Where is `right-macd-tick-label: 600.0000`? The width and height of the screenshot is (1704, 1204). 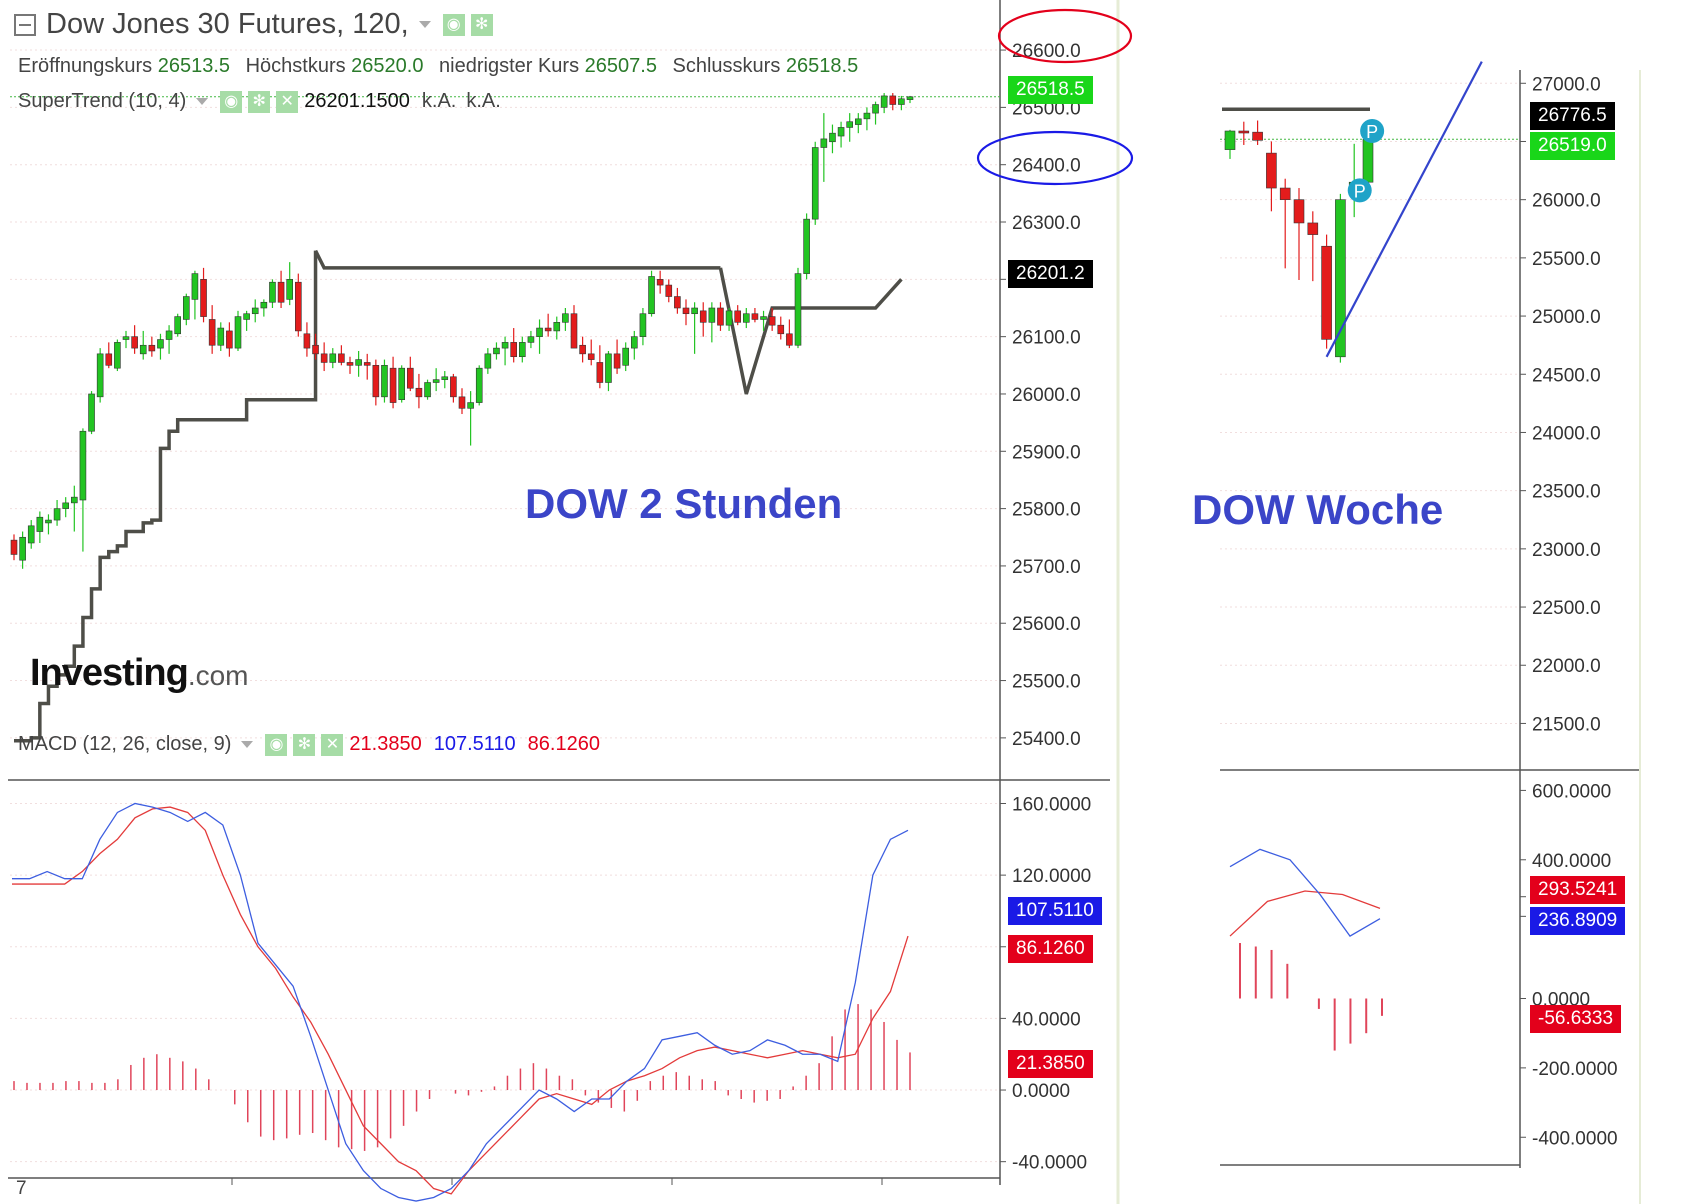
right-macd-tick-label: 600.0000 is located at coordinates (1571, 791).